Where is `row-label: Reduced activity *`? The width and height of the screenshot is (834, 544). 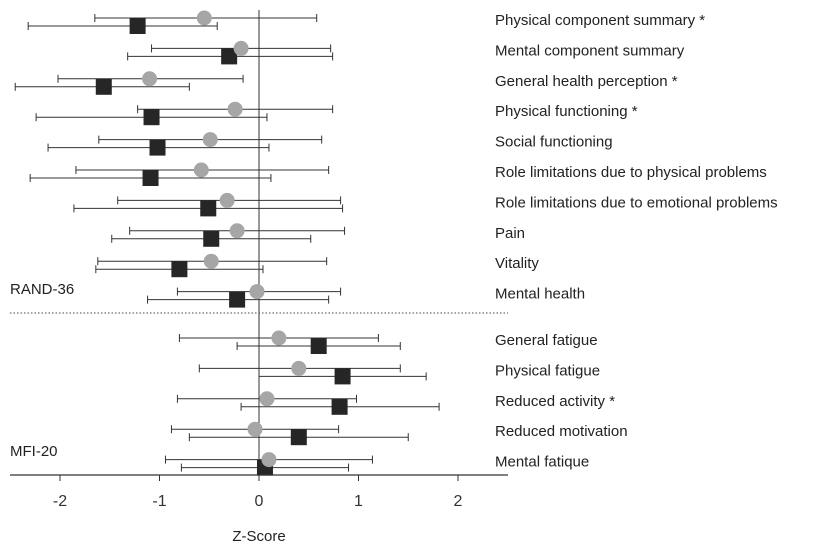 row-label: Reduced activity * is located at coordinates (555, 401).